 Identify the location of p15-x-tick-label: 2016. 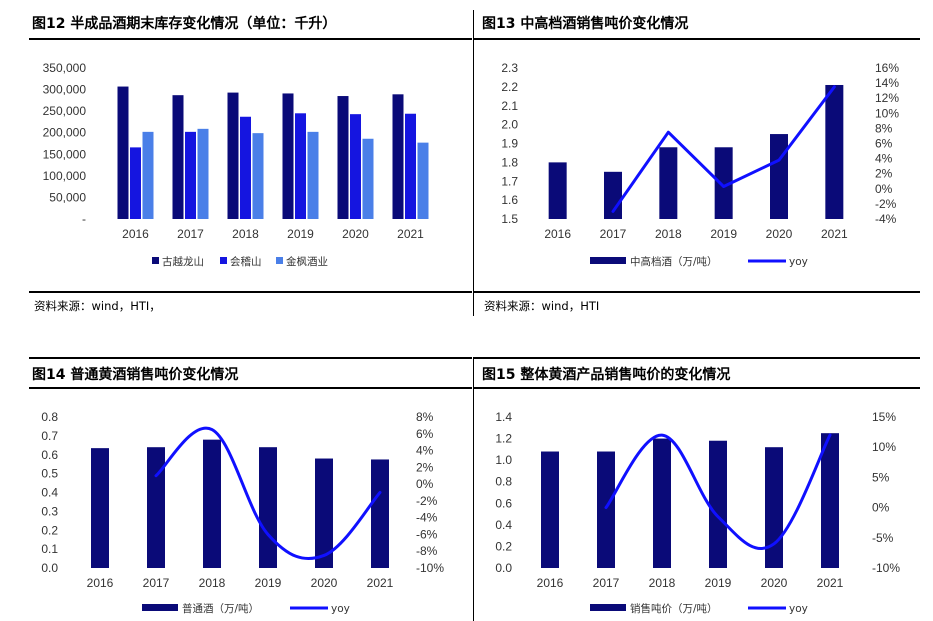
(550, 583).